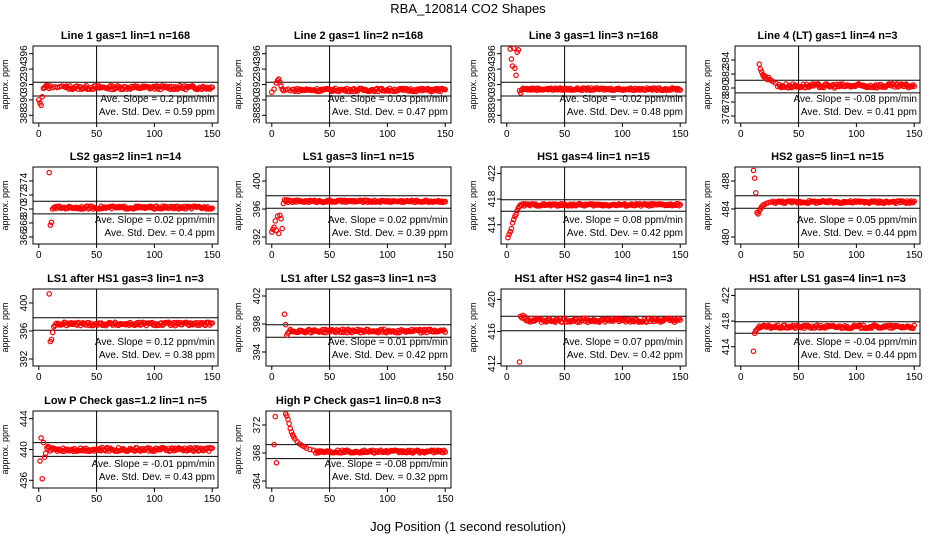 The image size is (936, 540). What do you see at coordinates (492, 299) in the screenshot?
I see `y-tick-label: 420` at bounding box center [492, 299].